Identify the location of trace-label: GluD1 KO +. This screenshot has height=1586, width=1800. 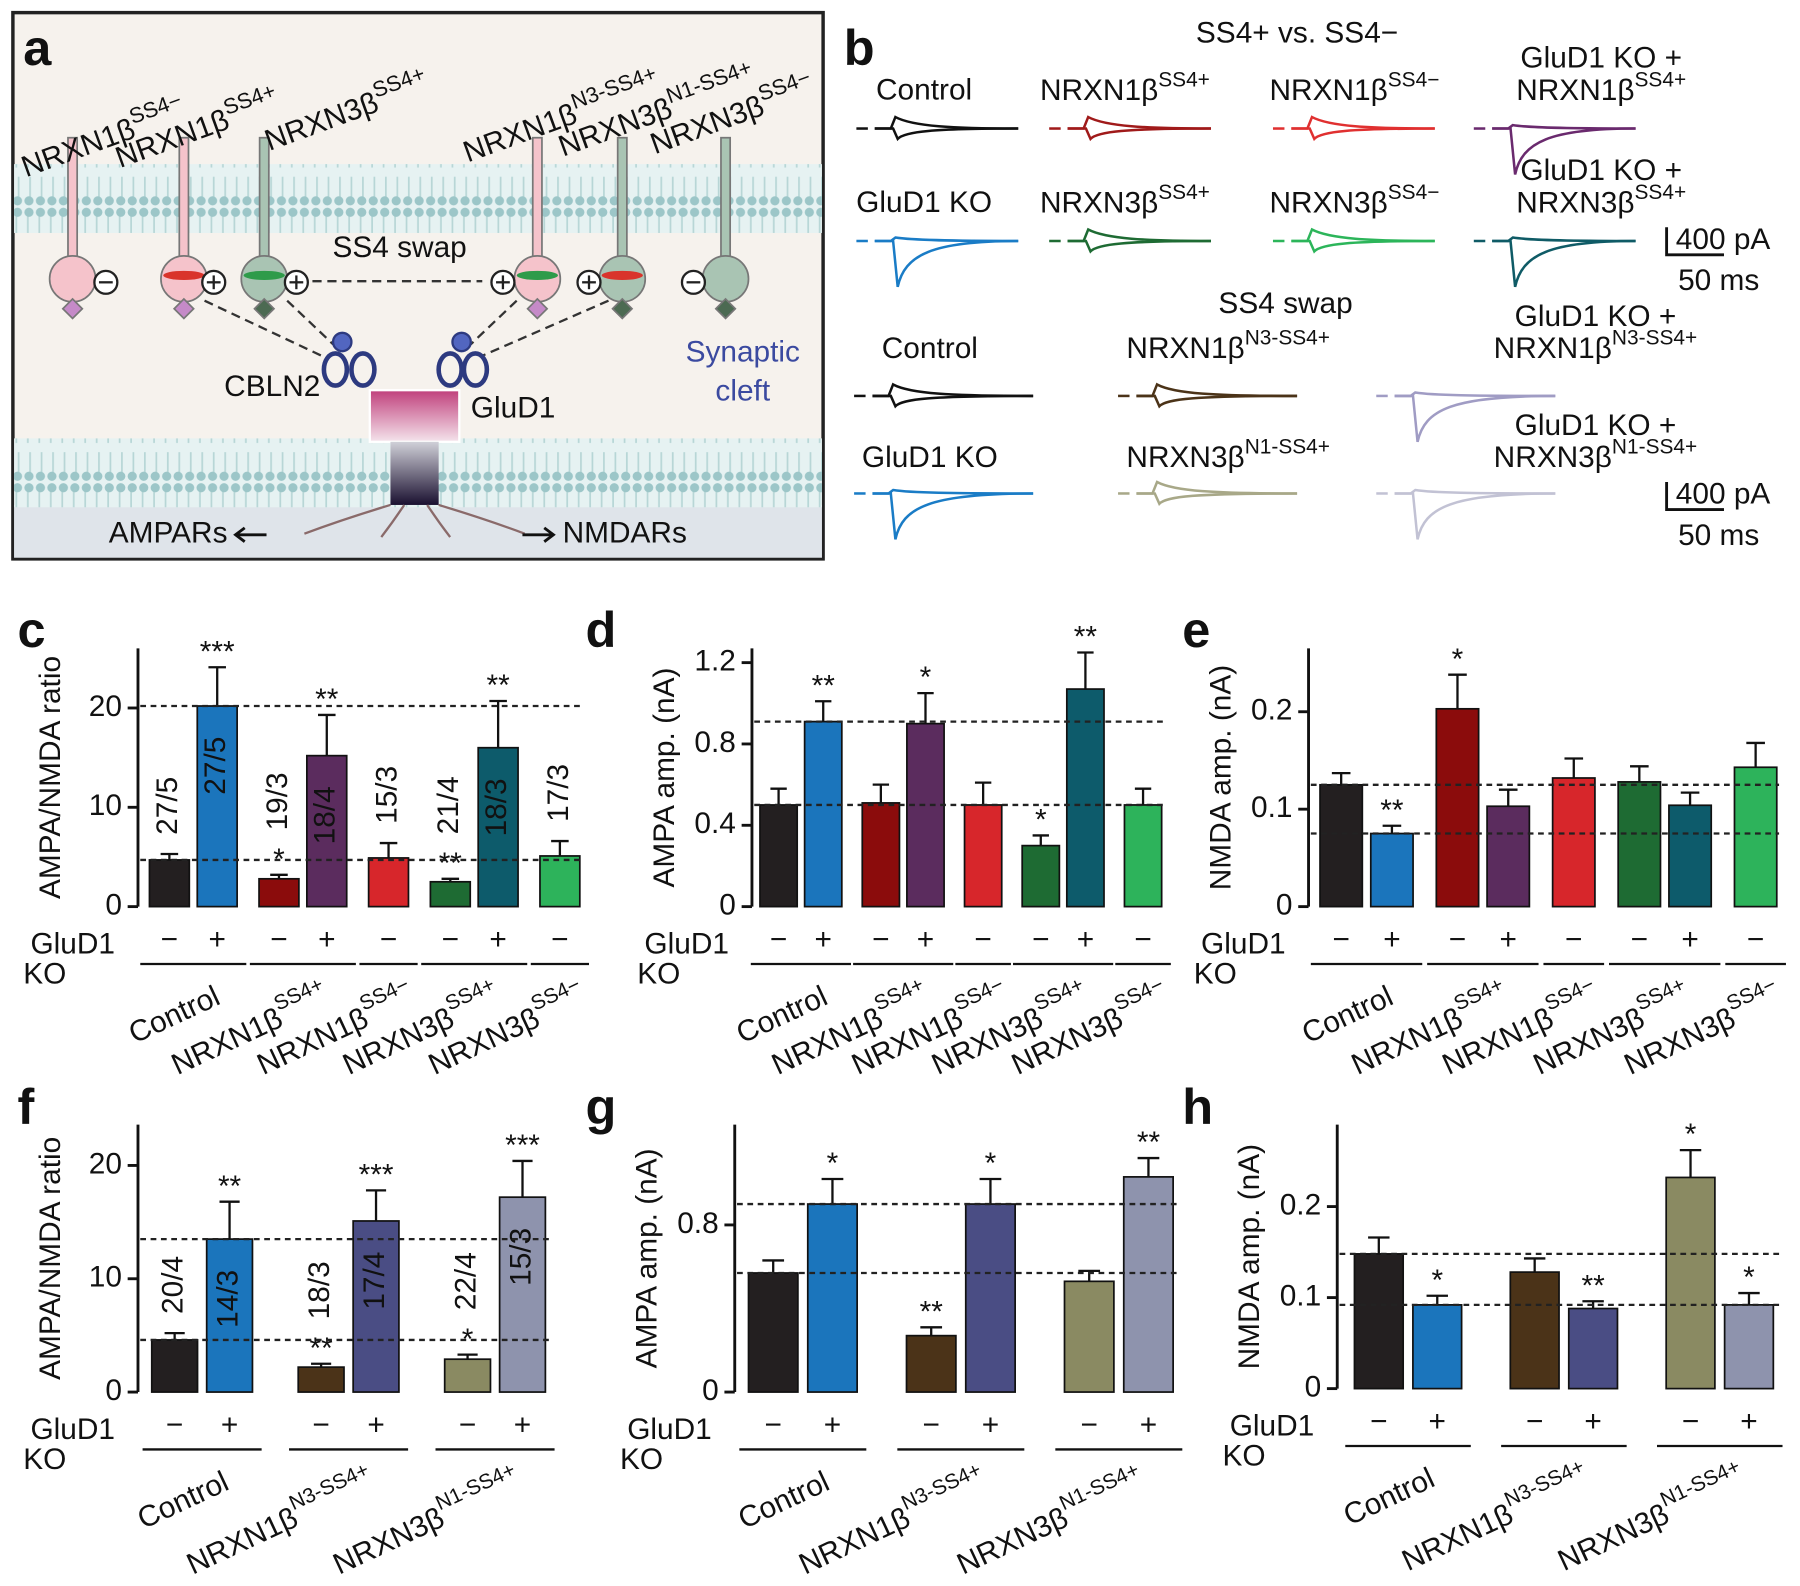
(1601, 170).